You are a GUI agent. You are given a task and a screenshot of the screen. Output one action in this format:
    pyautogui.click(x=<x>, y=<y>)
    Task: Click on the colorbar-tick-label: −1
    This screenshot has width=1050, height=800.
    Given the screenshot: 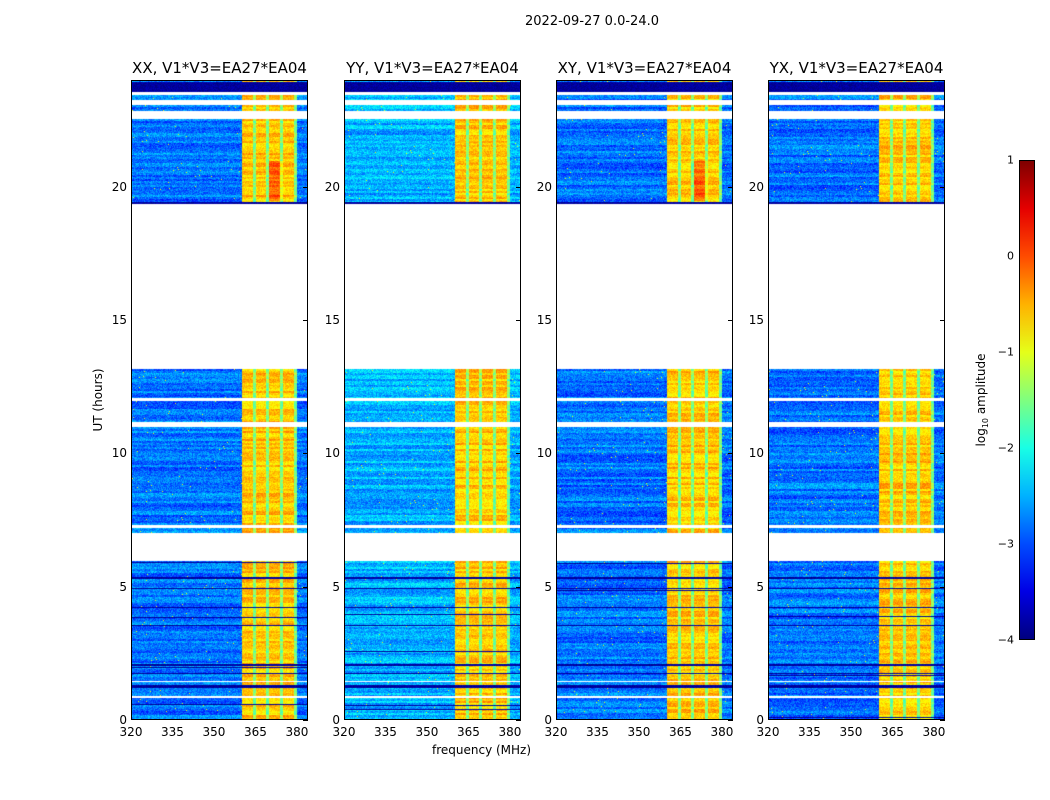 What is the action you would take?
    pyautogui.click(x=1005, y=352)
    